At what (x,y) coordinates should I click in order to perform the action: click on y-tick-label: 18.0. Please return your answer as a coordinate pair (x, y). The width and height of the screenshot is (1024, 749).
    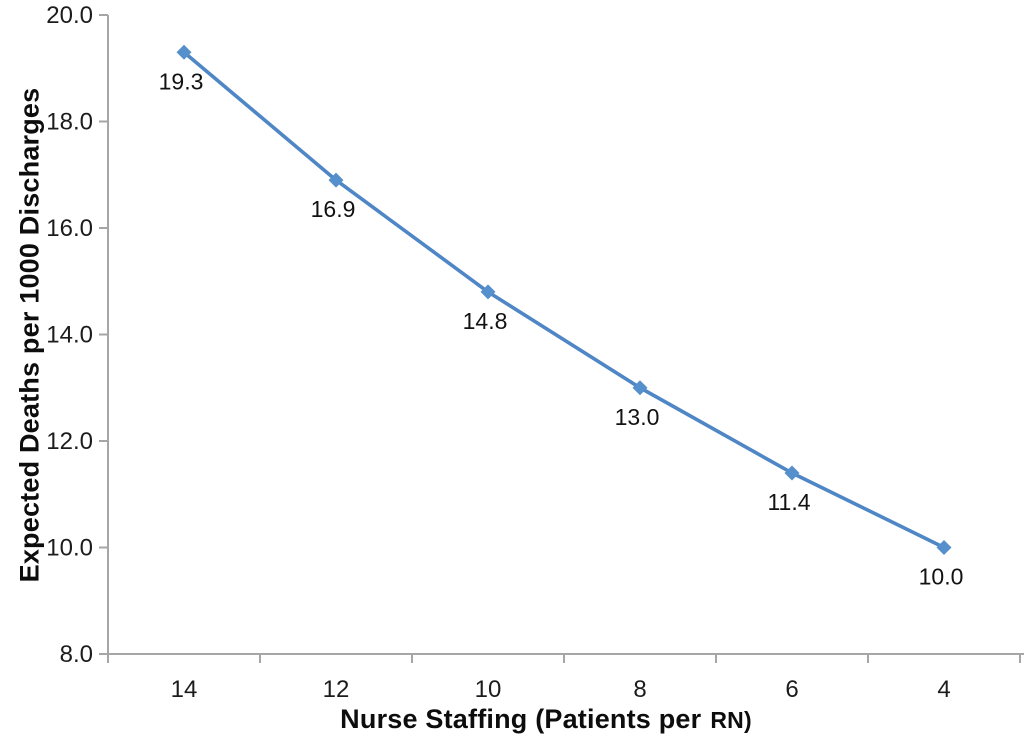
    Looking at the image, I should click on (69, 122).